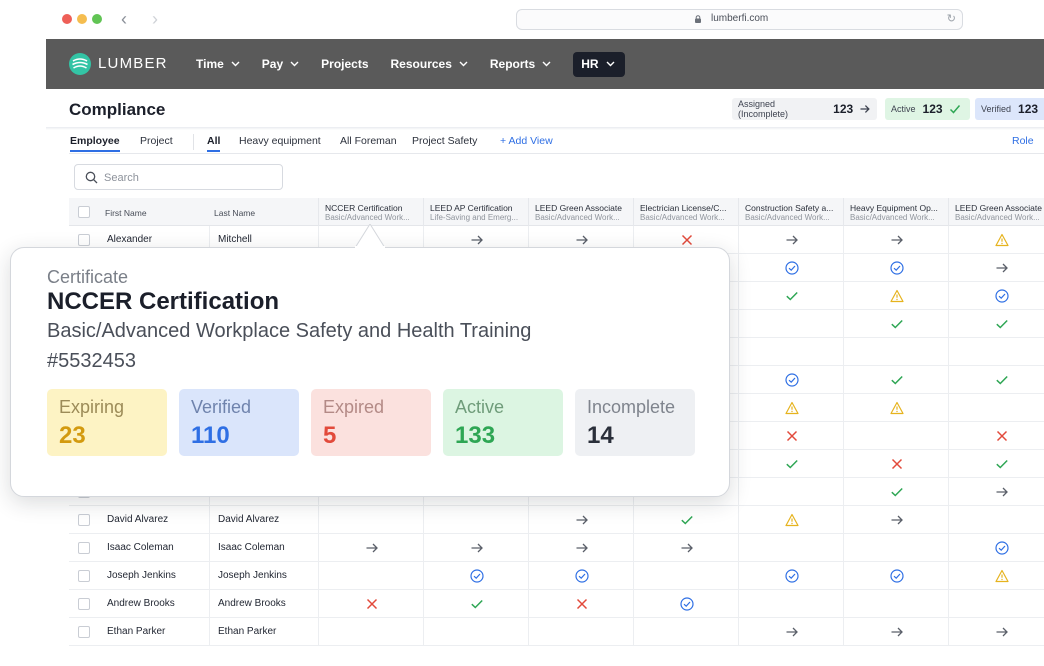  I want to click on nav-pay: Pay, so click(280, 64).